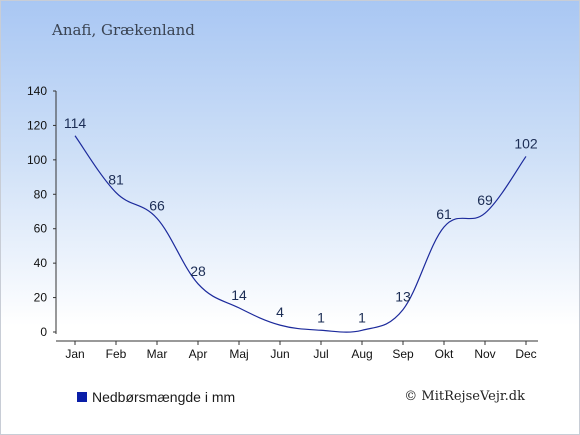 The image size is (580, 435). What do you see at coordinates (361, 354) in the screenshot?
I see `x-tick-label: Aug` at bounding box center [361, 354].